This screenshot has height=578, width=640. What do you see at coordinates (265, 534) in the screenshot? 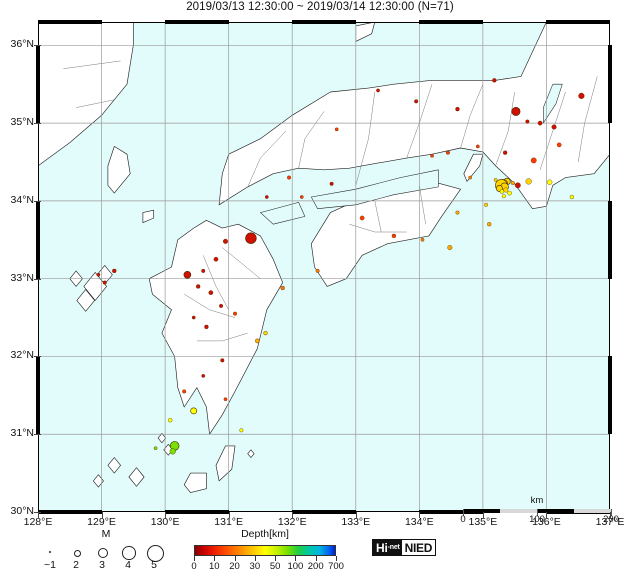
I see `depth-legend-title: Depth[km]` at bounding box center [265, 534].